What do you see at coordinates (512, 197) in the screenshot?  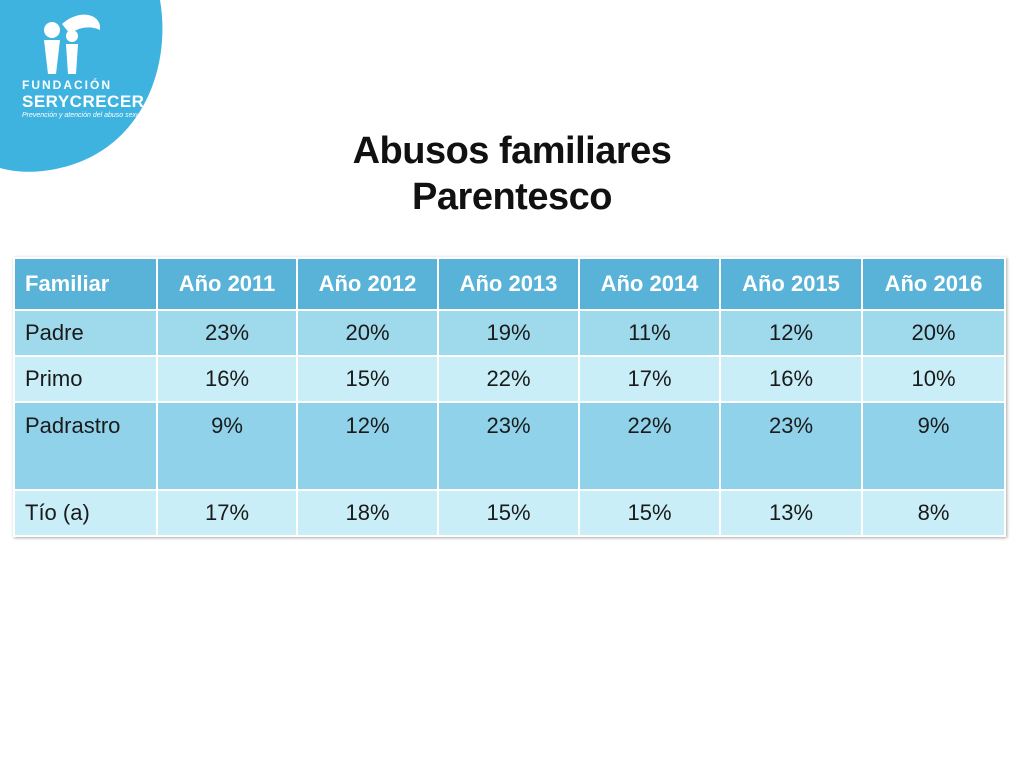 I see `title-line-2: Parentesco` at bounding box center [512, 197].